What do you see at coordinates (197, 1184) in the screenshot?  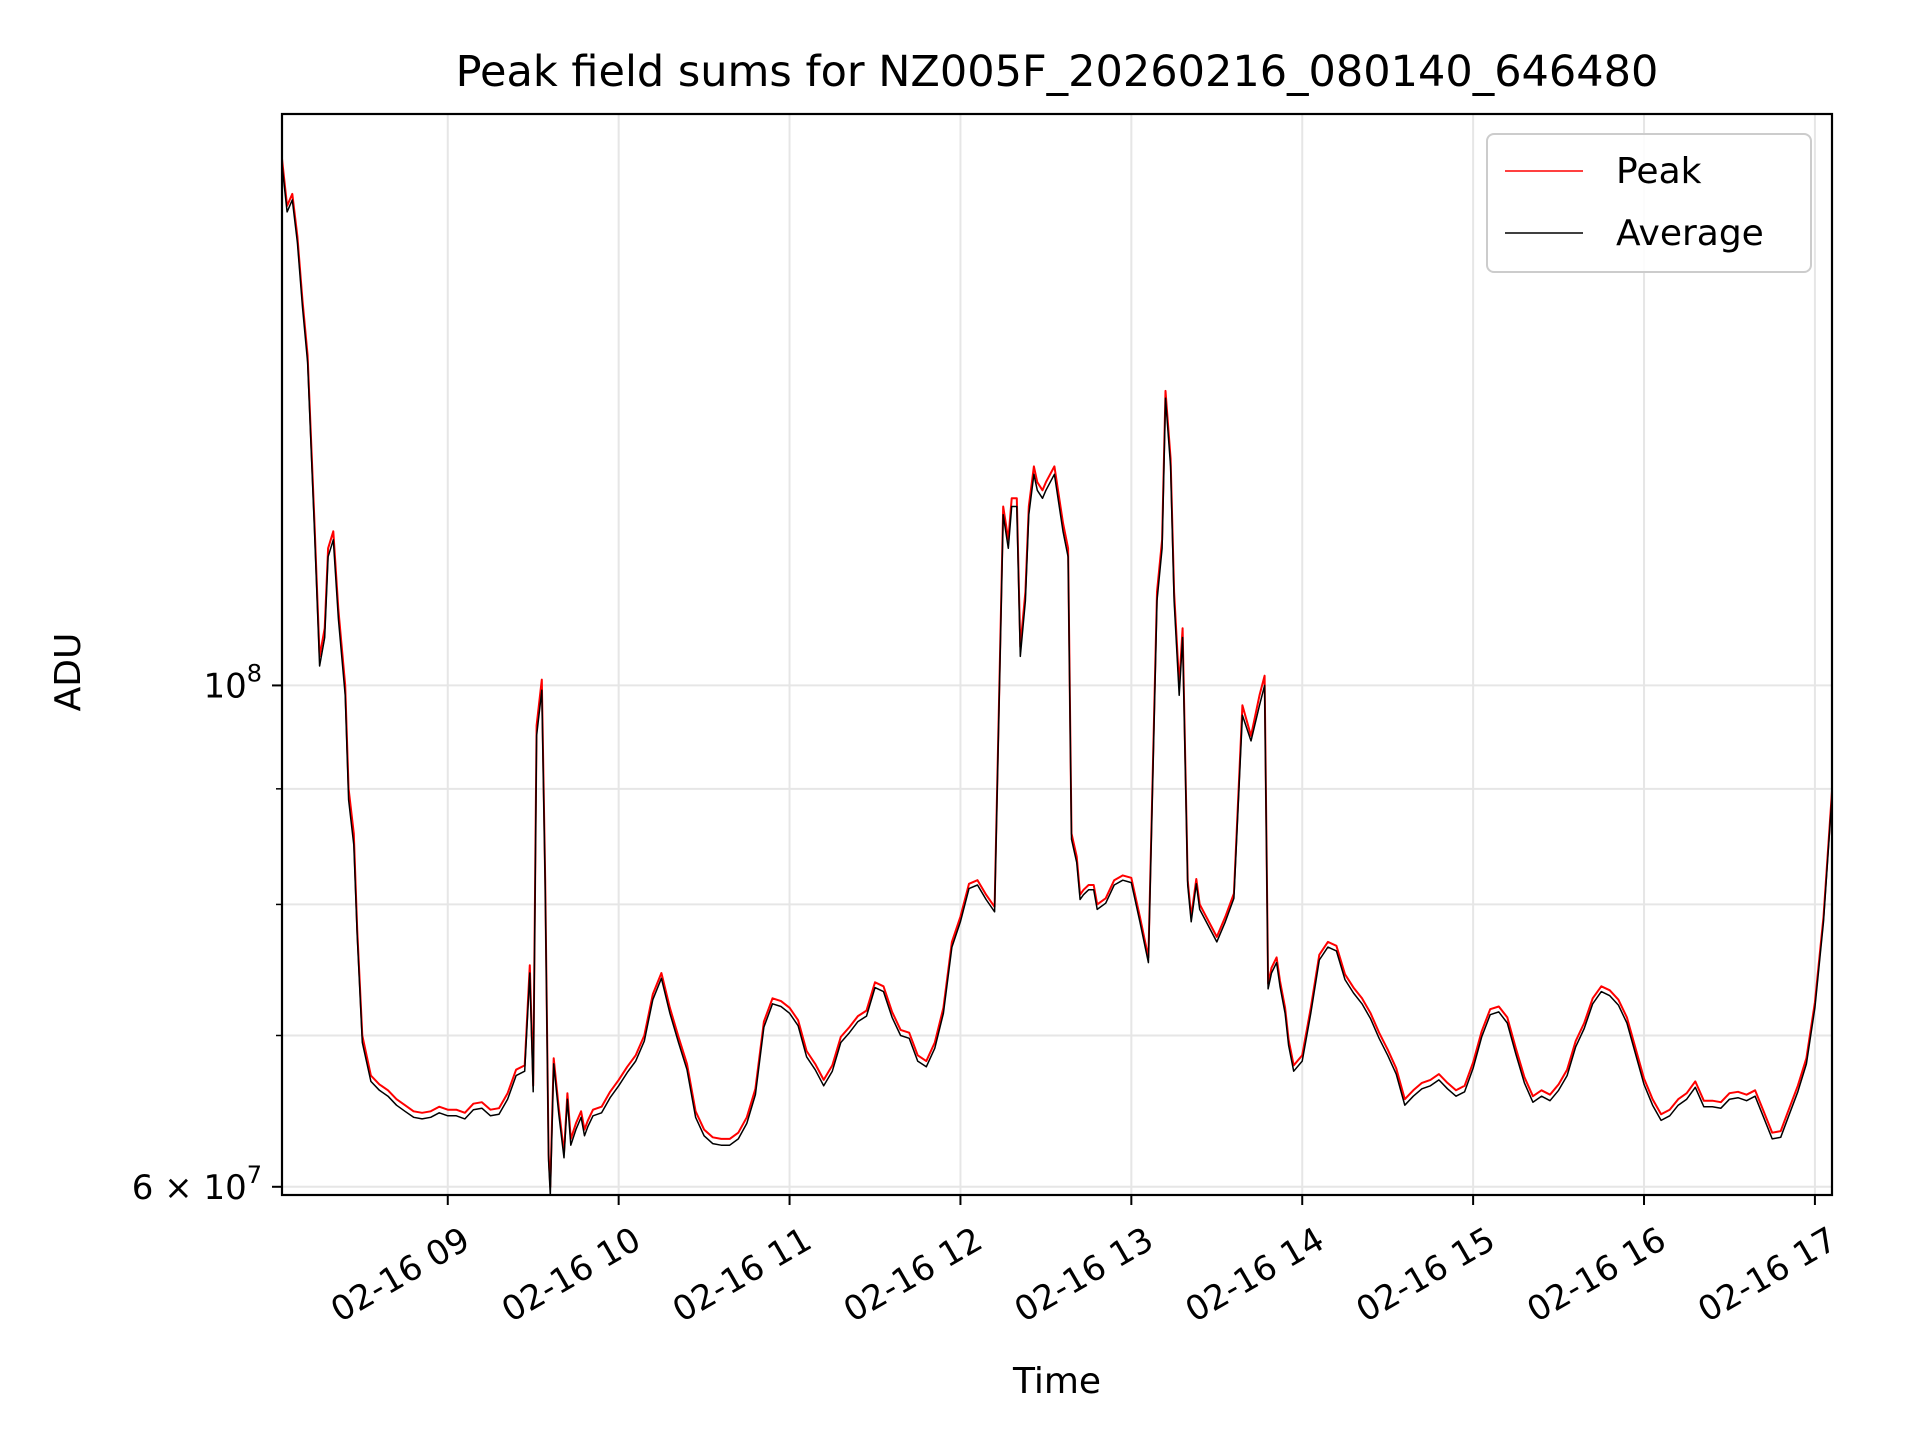 I see `y-tick-label: 6 × 107` at bounding box center [197, 1184].